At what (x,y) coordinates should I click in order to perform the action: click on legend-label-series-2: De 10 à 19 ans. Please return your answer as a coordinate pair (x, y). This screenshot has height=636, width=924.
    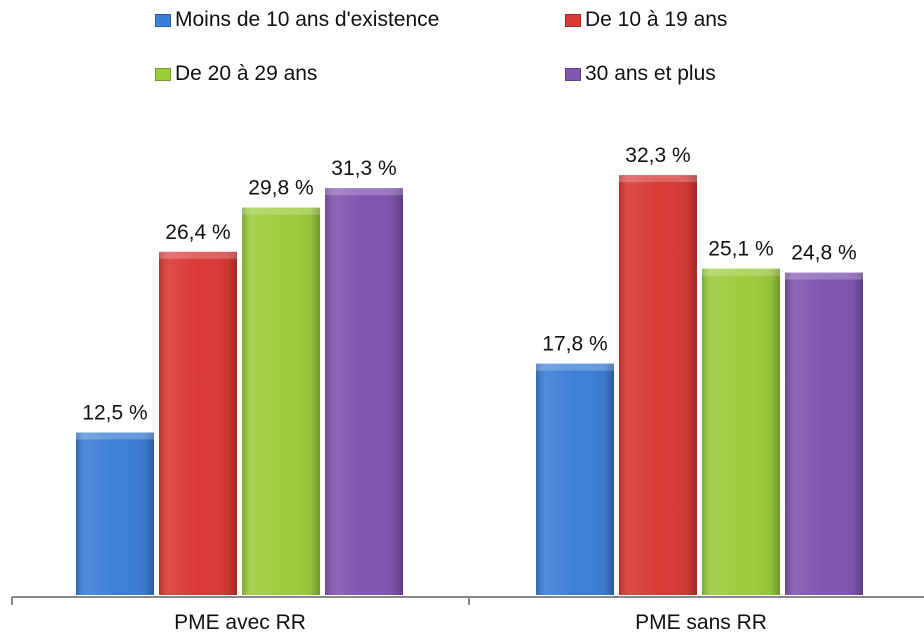
    Looking at the image, I should click on (656, 19).